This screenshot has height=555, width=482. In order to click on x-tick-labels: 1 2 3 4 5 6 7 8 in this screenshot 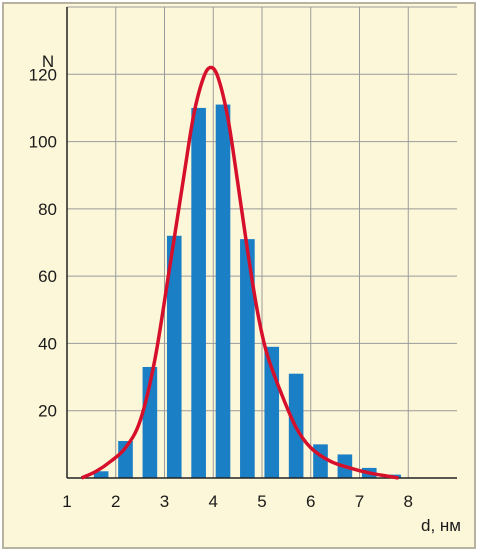, I will do `click(237, 501)`.